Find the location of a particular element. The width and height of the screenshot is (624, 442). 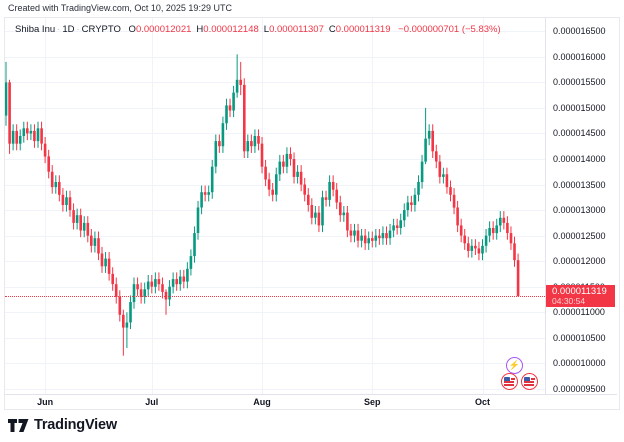

ohlc-value-O: 0.000012021 is located at coordinates (163, 29).